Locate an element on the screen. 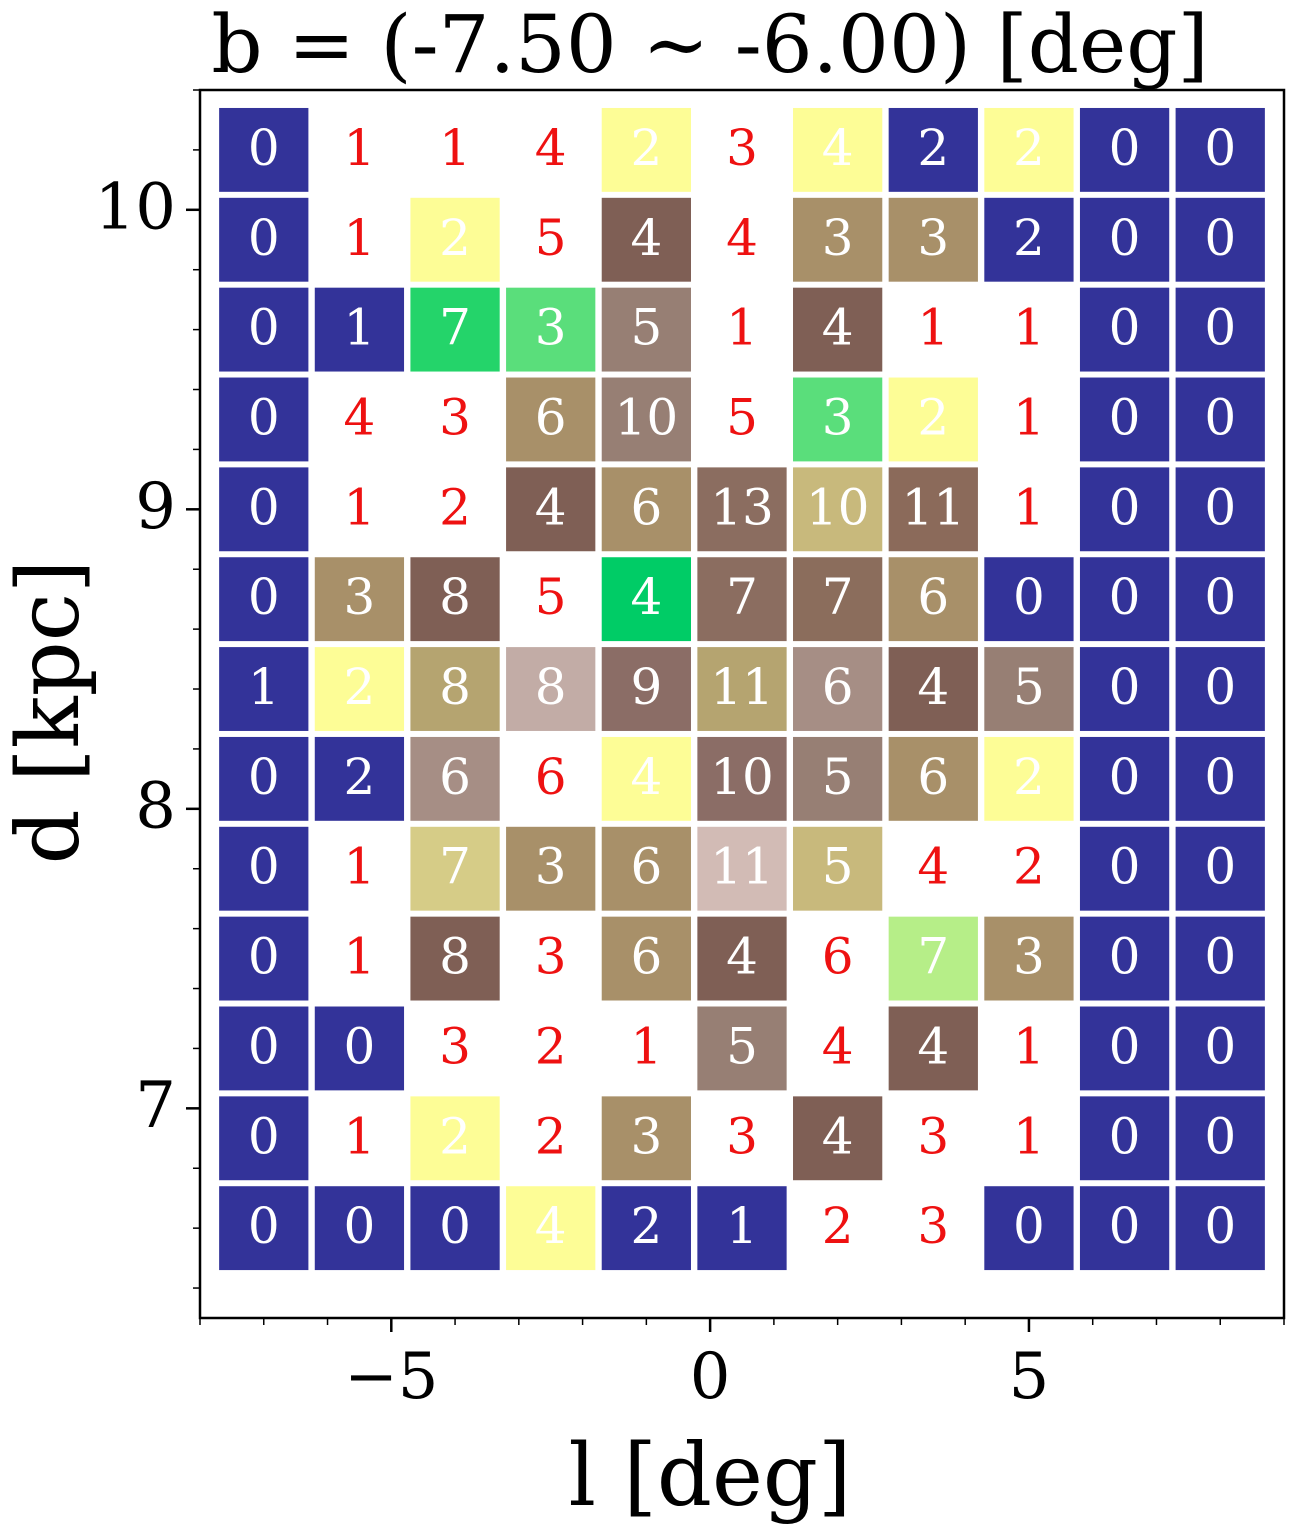  cell-count-label: 10 is located at coordinates (647, 417).